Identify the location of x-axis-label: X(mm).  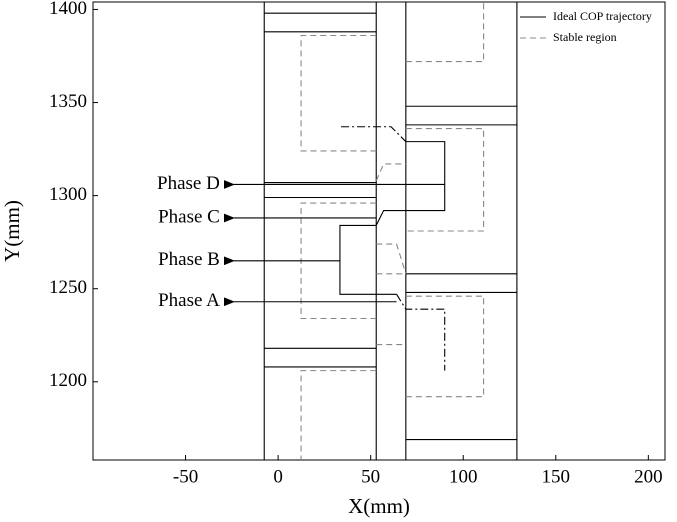
(379, 506).